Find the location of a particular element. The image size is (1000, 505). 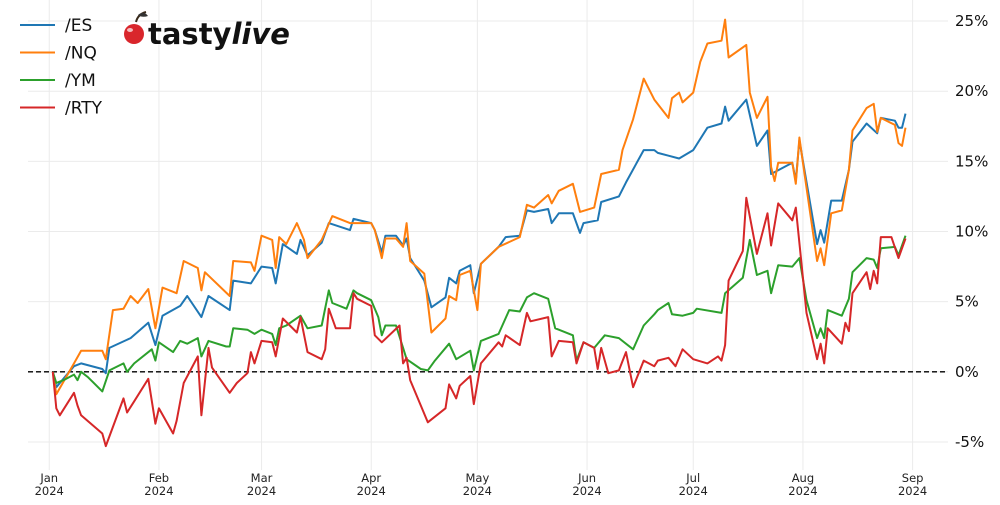

legend: /ES/NQ/YM/RTY is located at coordinates (61, 67).